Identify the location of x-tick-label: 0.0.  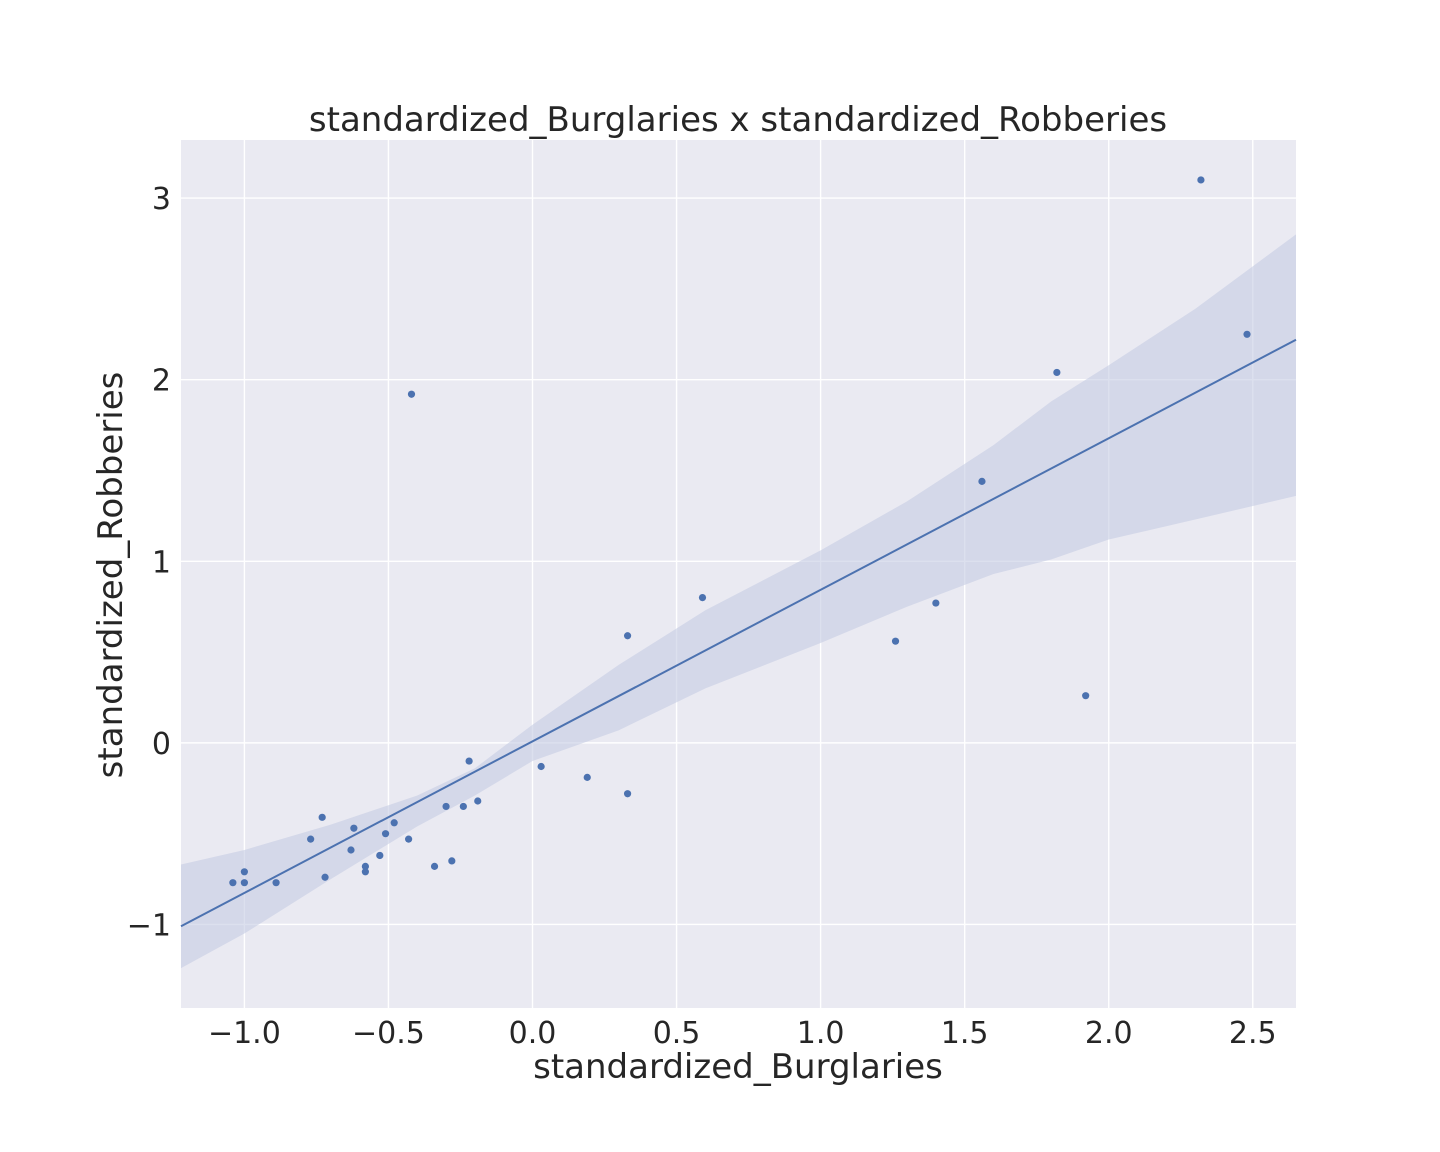
(533, 1033).